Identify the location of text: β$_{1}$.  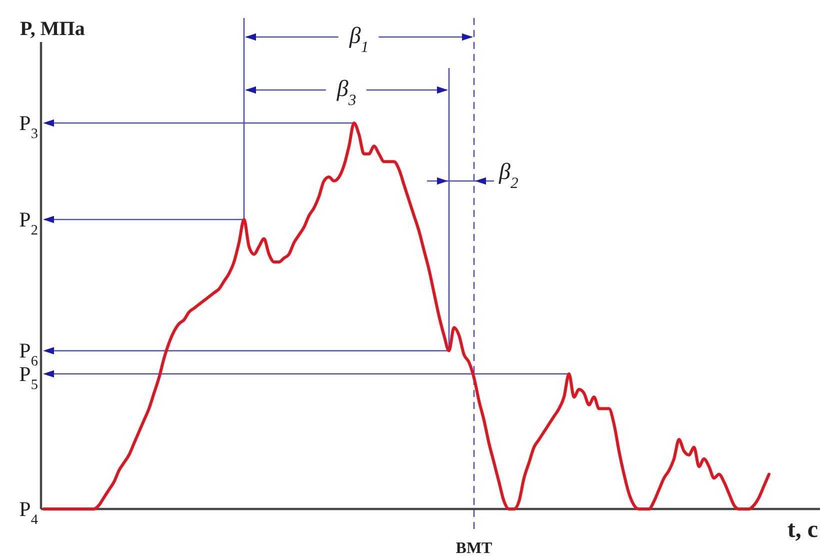
(358, 39).